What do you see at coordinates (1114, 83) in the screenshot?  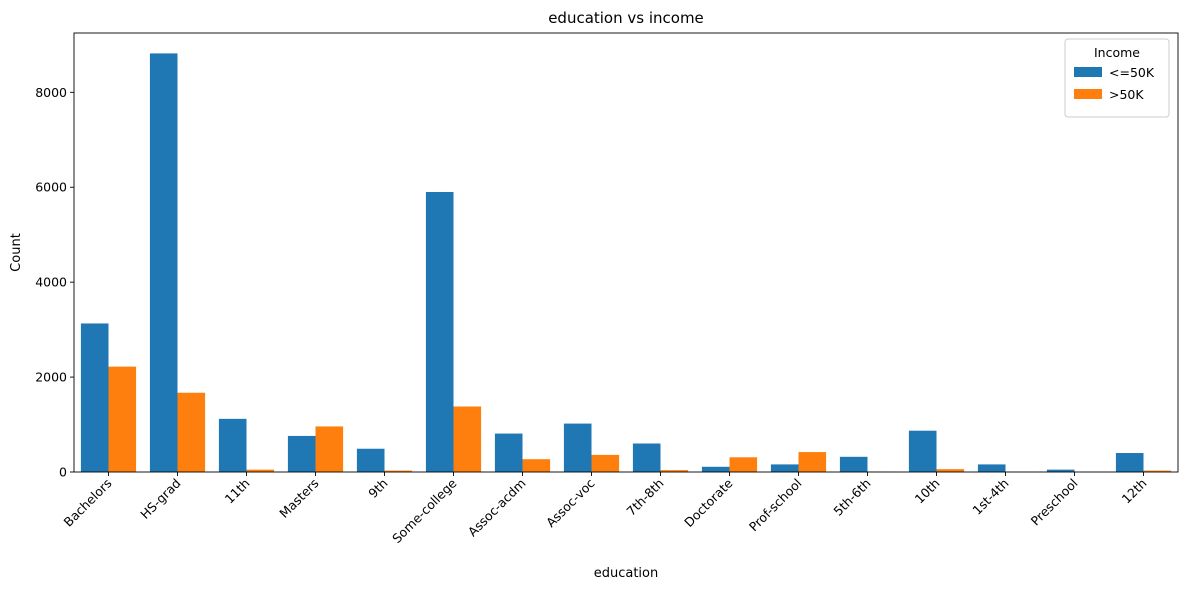 I see `legend-items: <=50K >50K` at bounding box center [1114, 83].